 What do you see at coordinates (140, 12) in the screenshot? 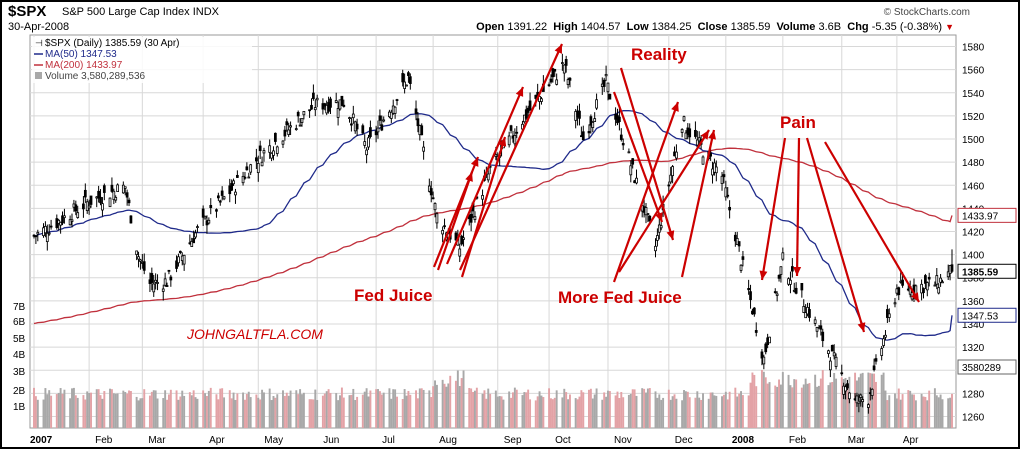
I see `index-name: S&P 500 Large Cap Index INDX` at bounding box center [140, 12].